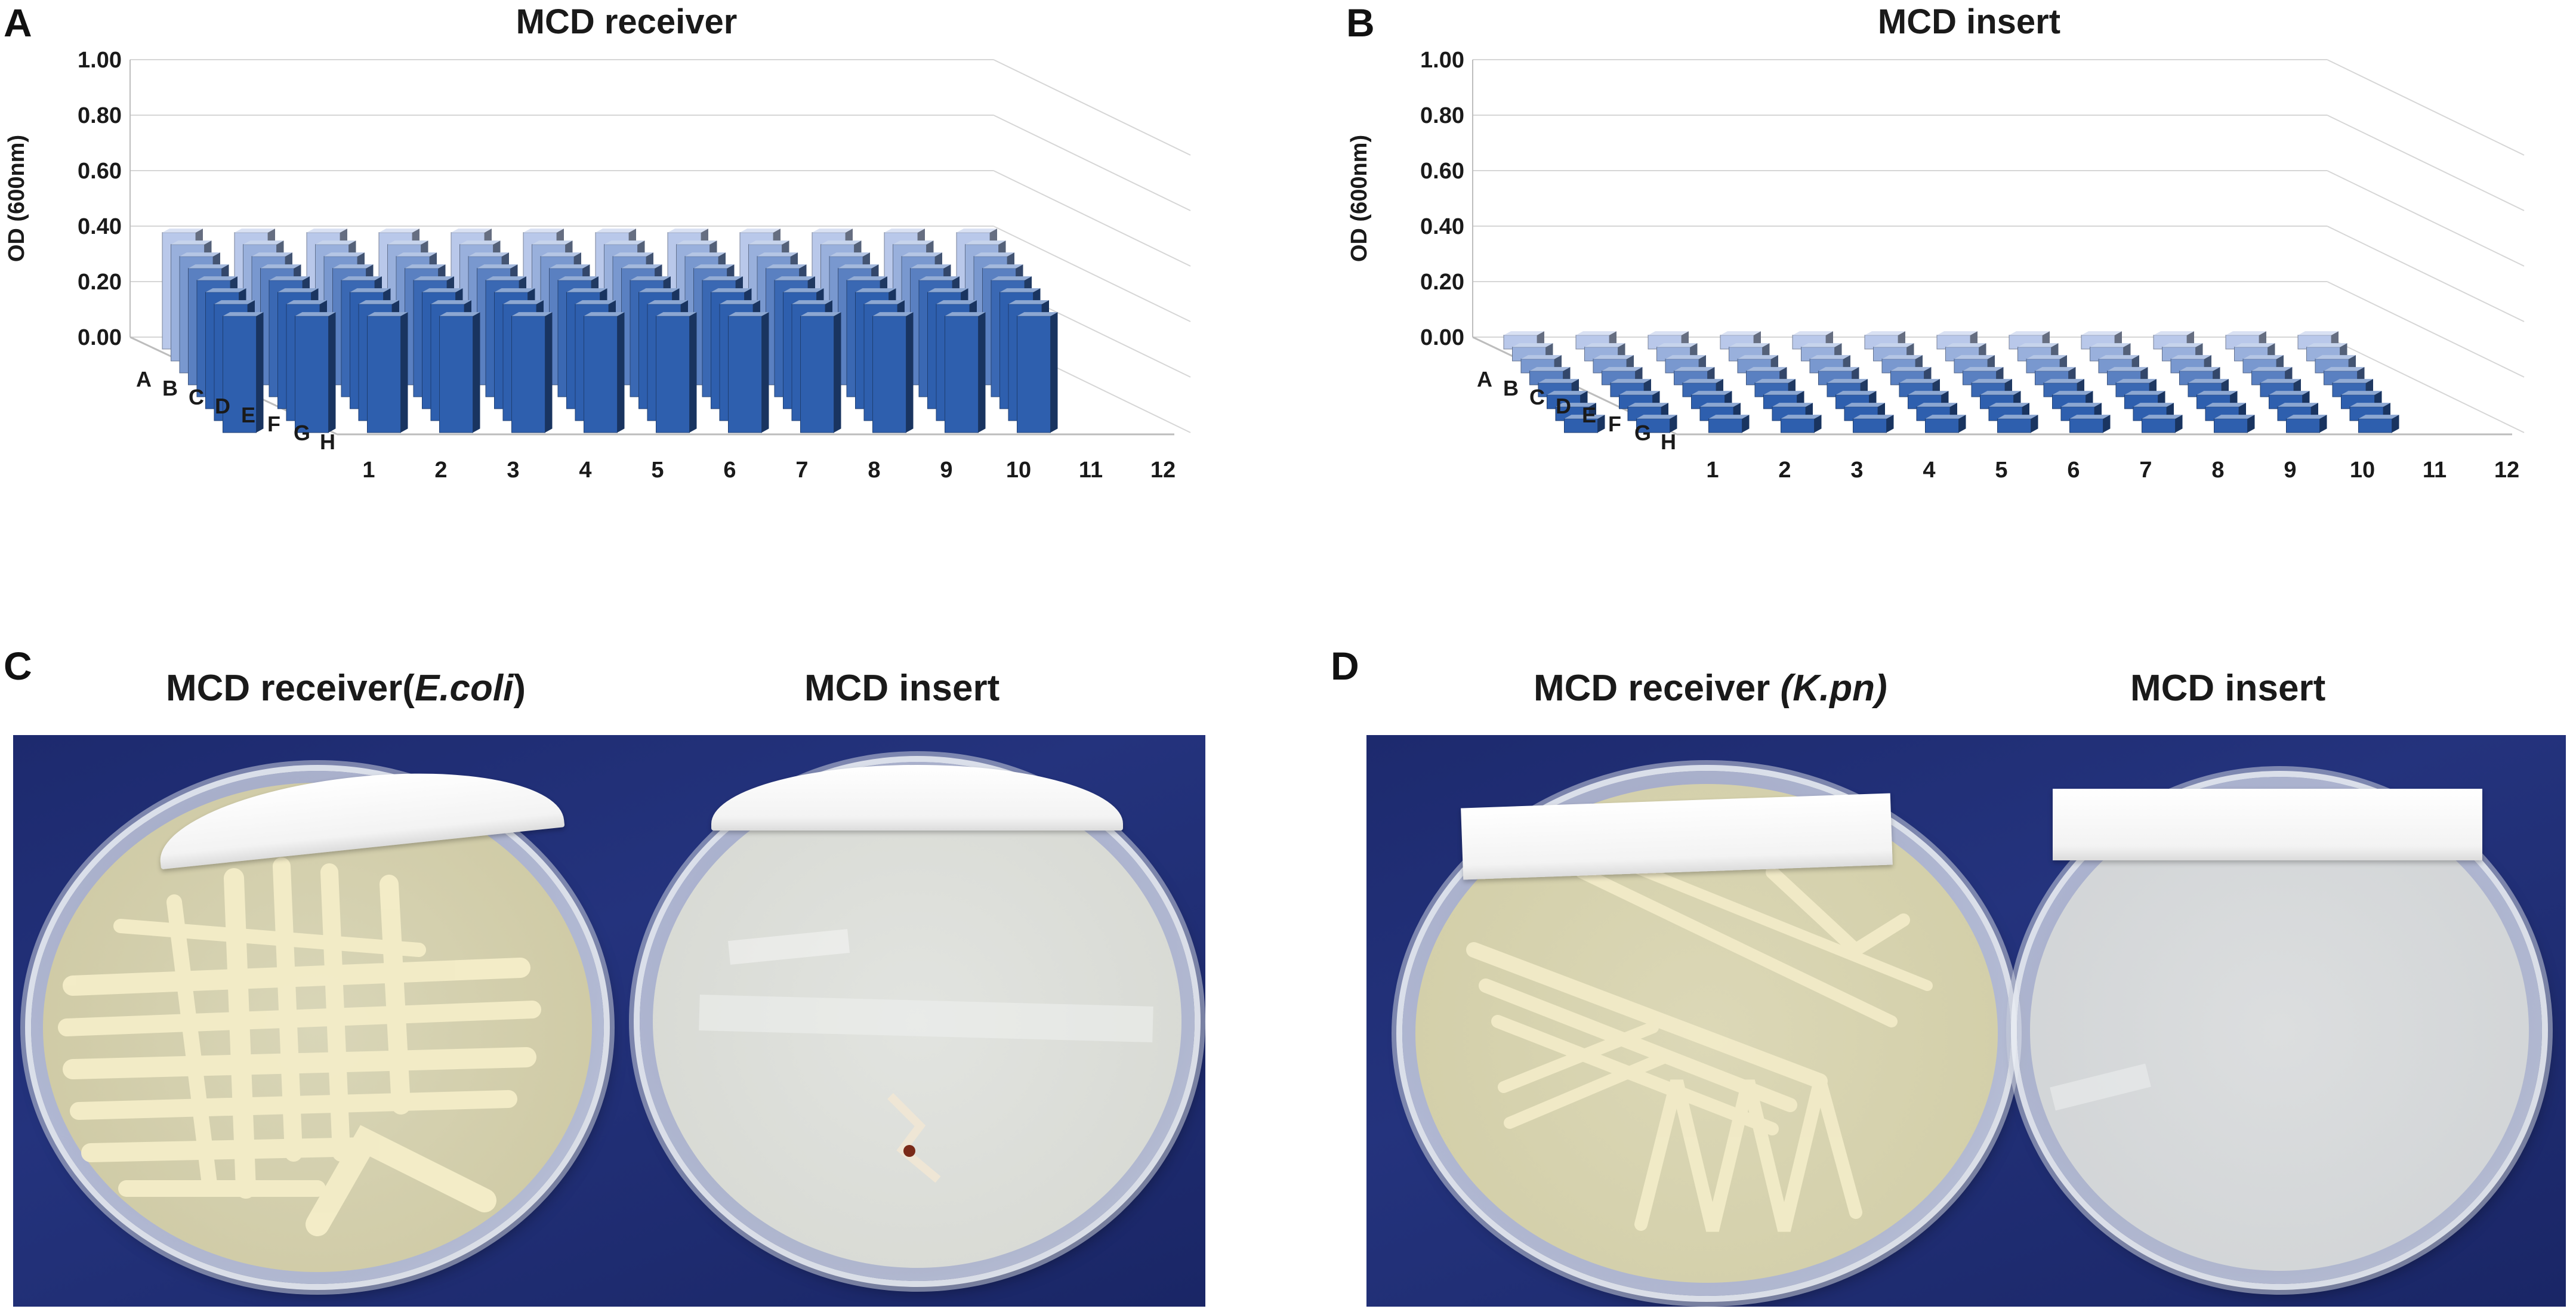 This screenshot has width=2576, height=1315. Describe the element at coordinates (1345, 666) in the screenshot. I see `panel-letter-d: D` at that location.